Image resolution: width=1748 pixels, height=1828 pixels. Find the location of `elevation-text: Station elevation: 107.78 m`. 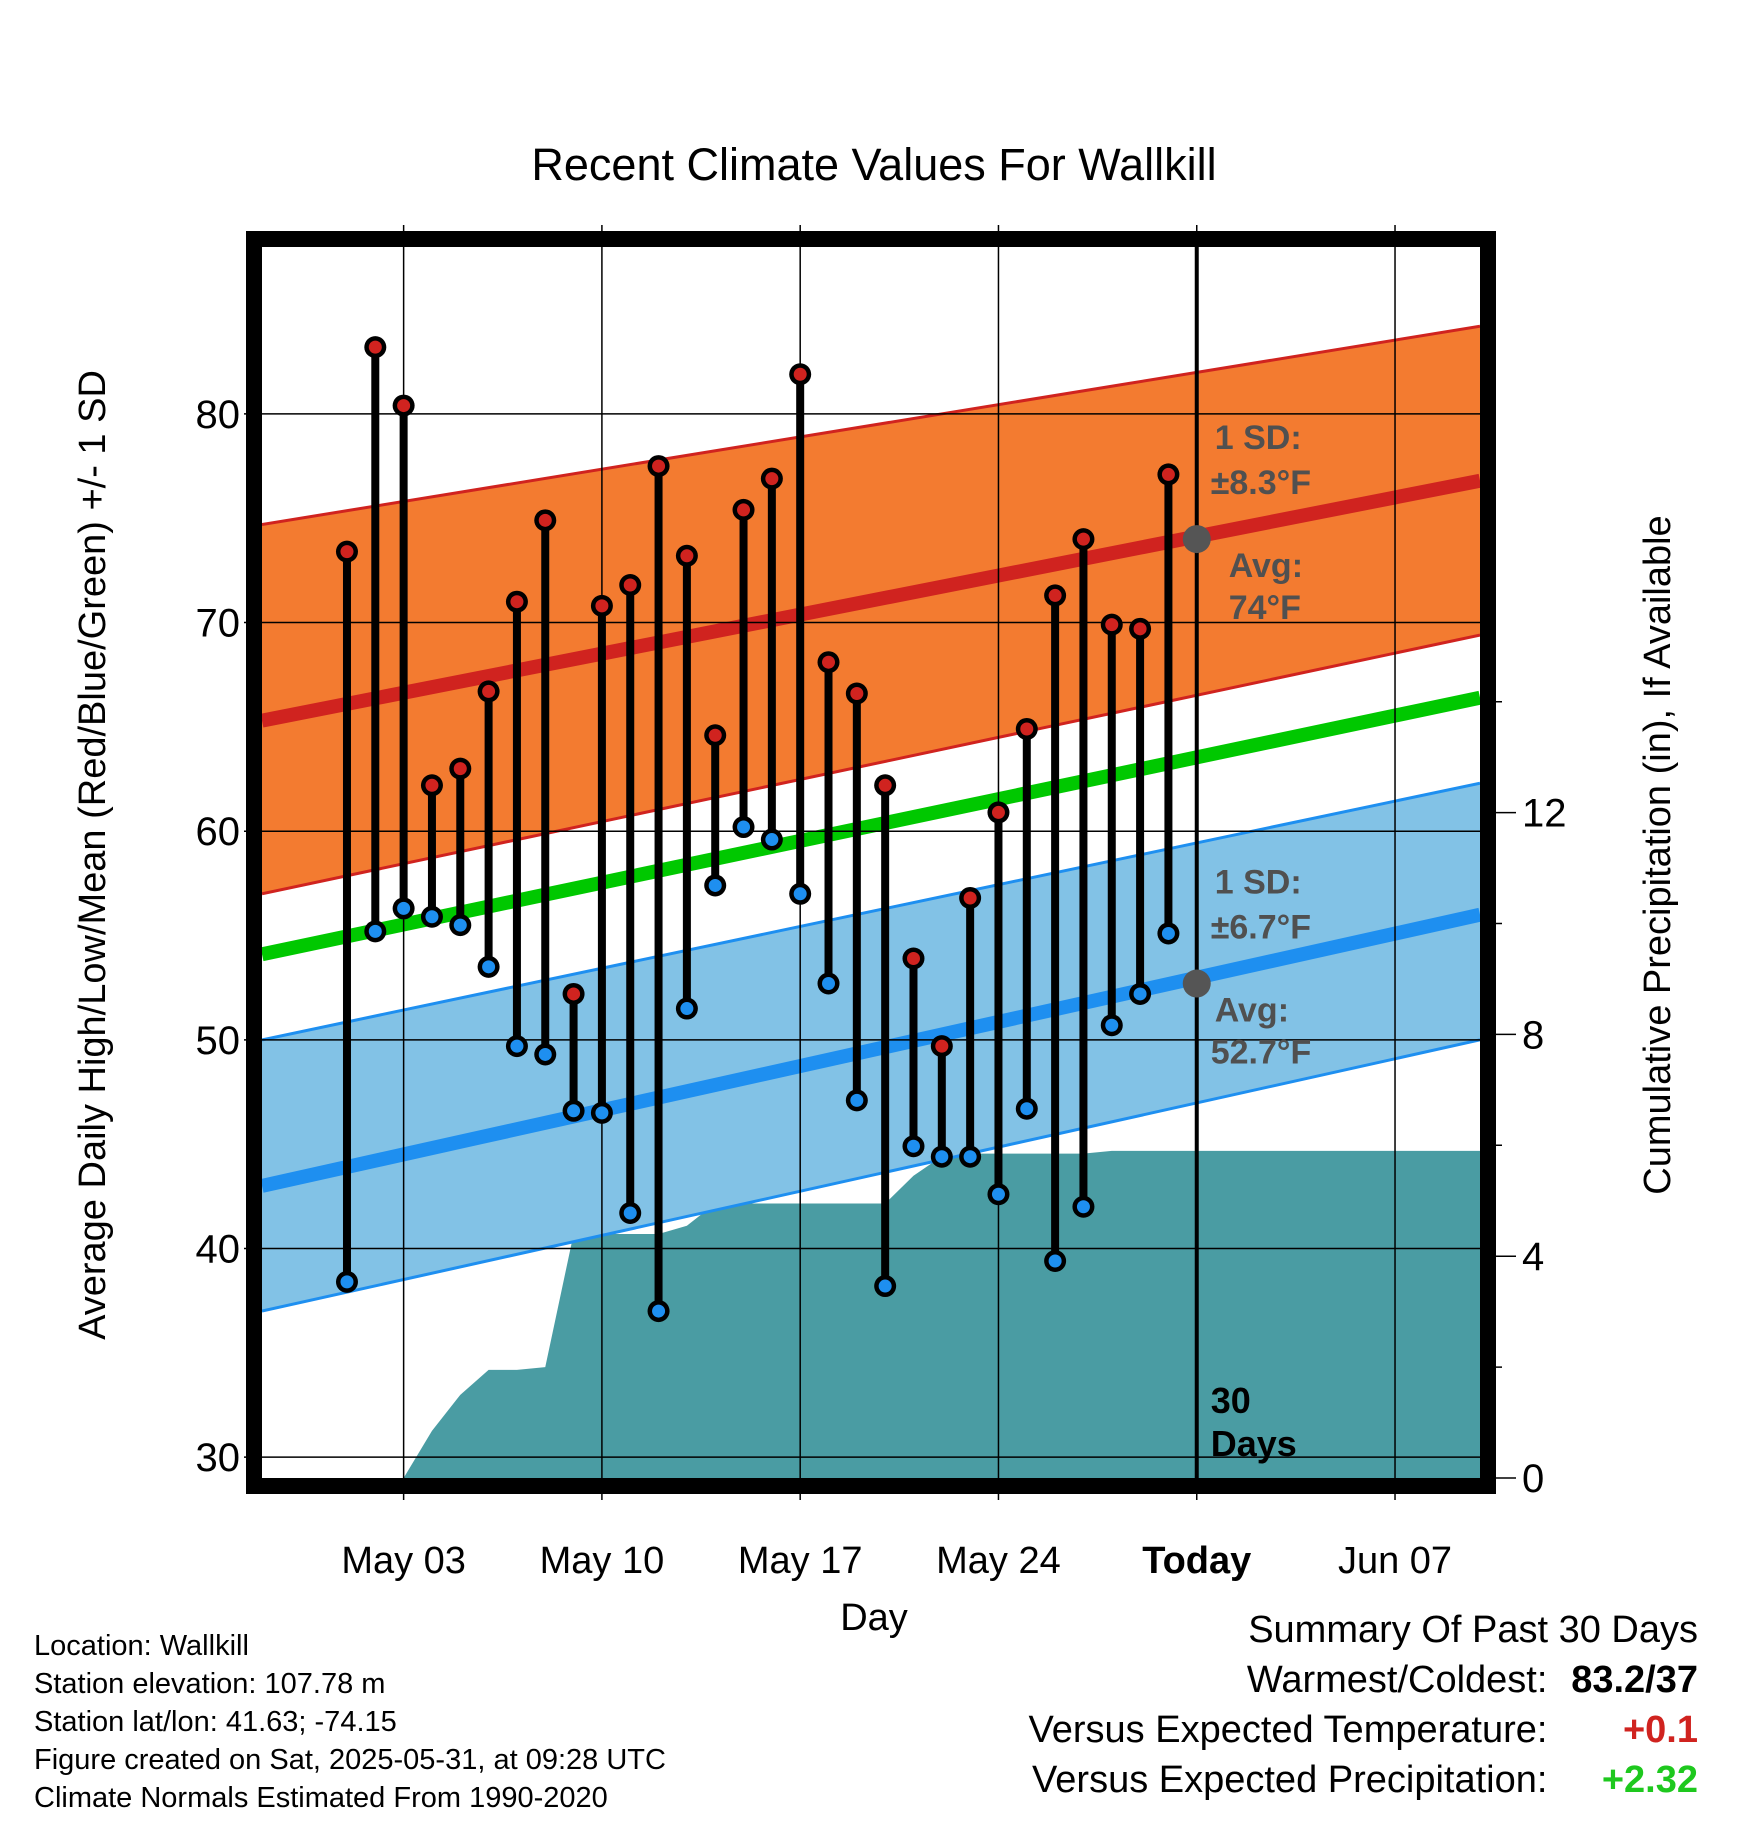

elevation-text: Station elevation: 107.78 m is located at coordinates (210, 1684).